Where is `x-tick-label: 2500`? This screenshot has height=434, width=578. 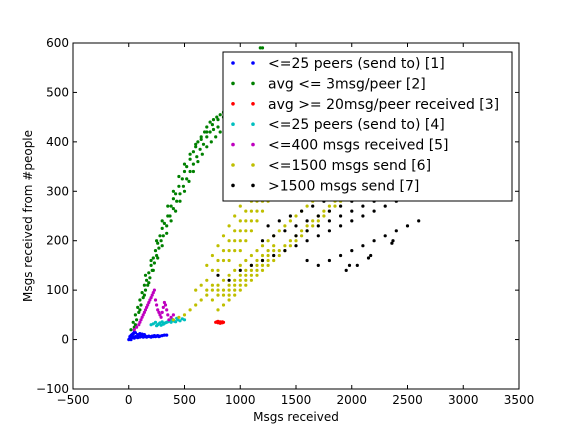
x-tick-label: 2500 is located at coordinates (407, 400).